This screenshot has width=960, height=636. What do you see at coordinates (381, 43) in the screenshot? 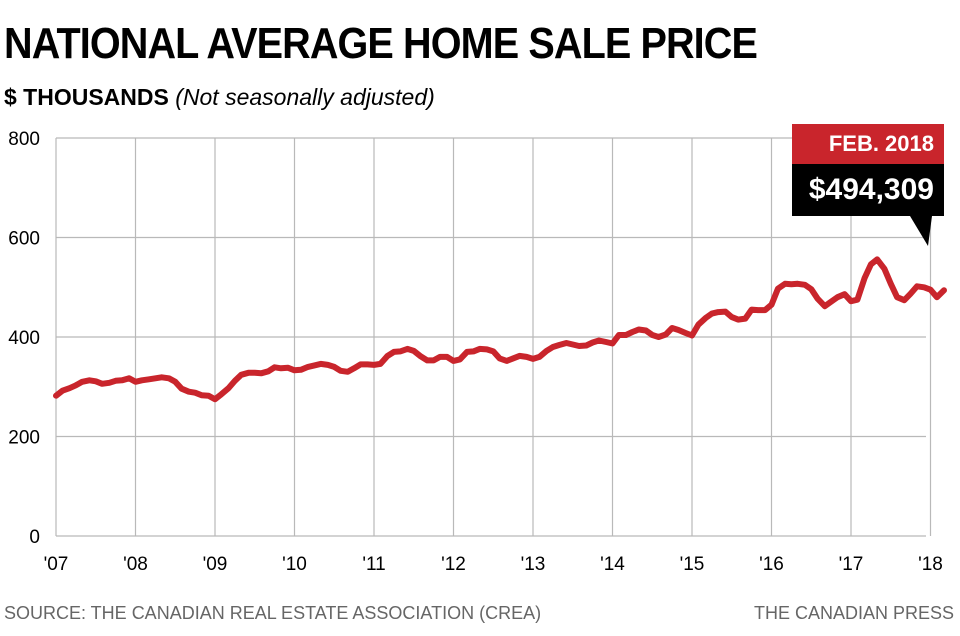
I see `chart-title: NATIONAL AVERAGE HOME SALE PRICE` at bounding box center [381, 43].